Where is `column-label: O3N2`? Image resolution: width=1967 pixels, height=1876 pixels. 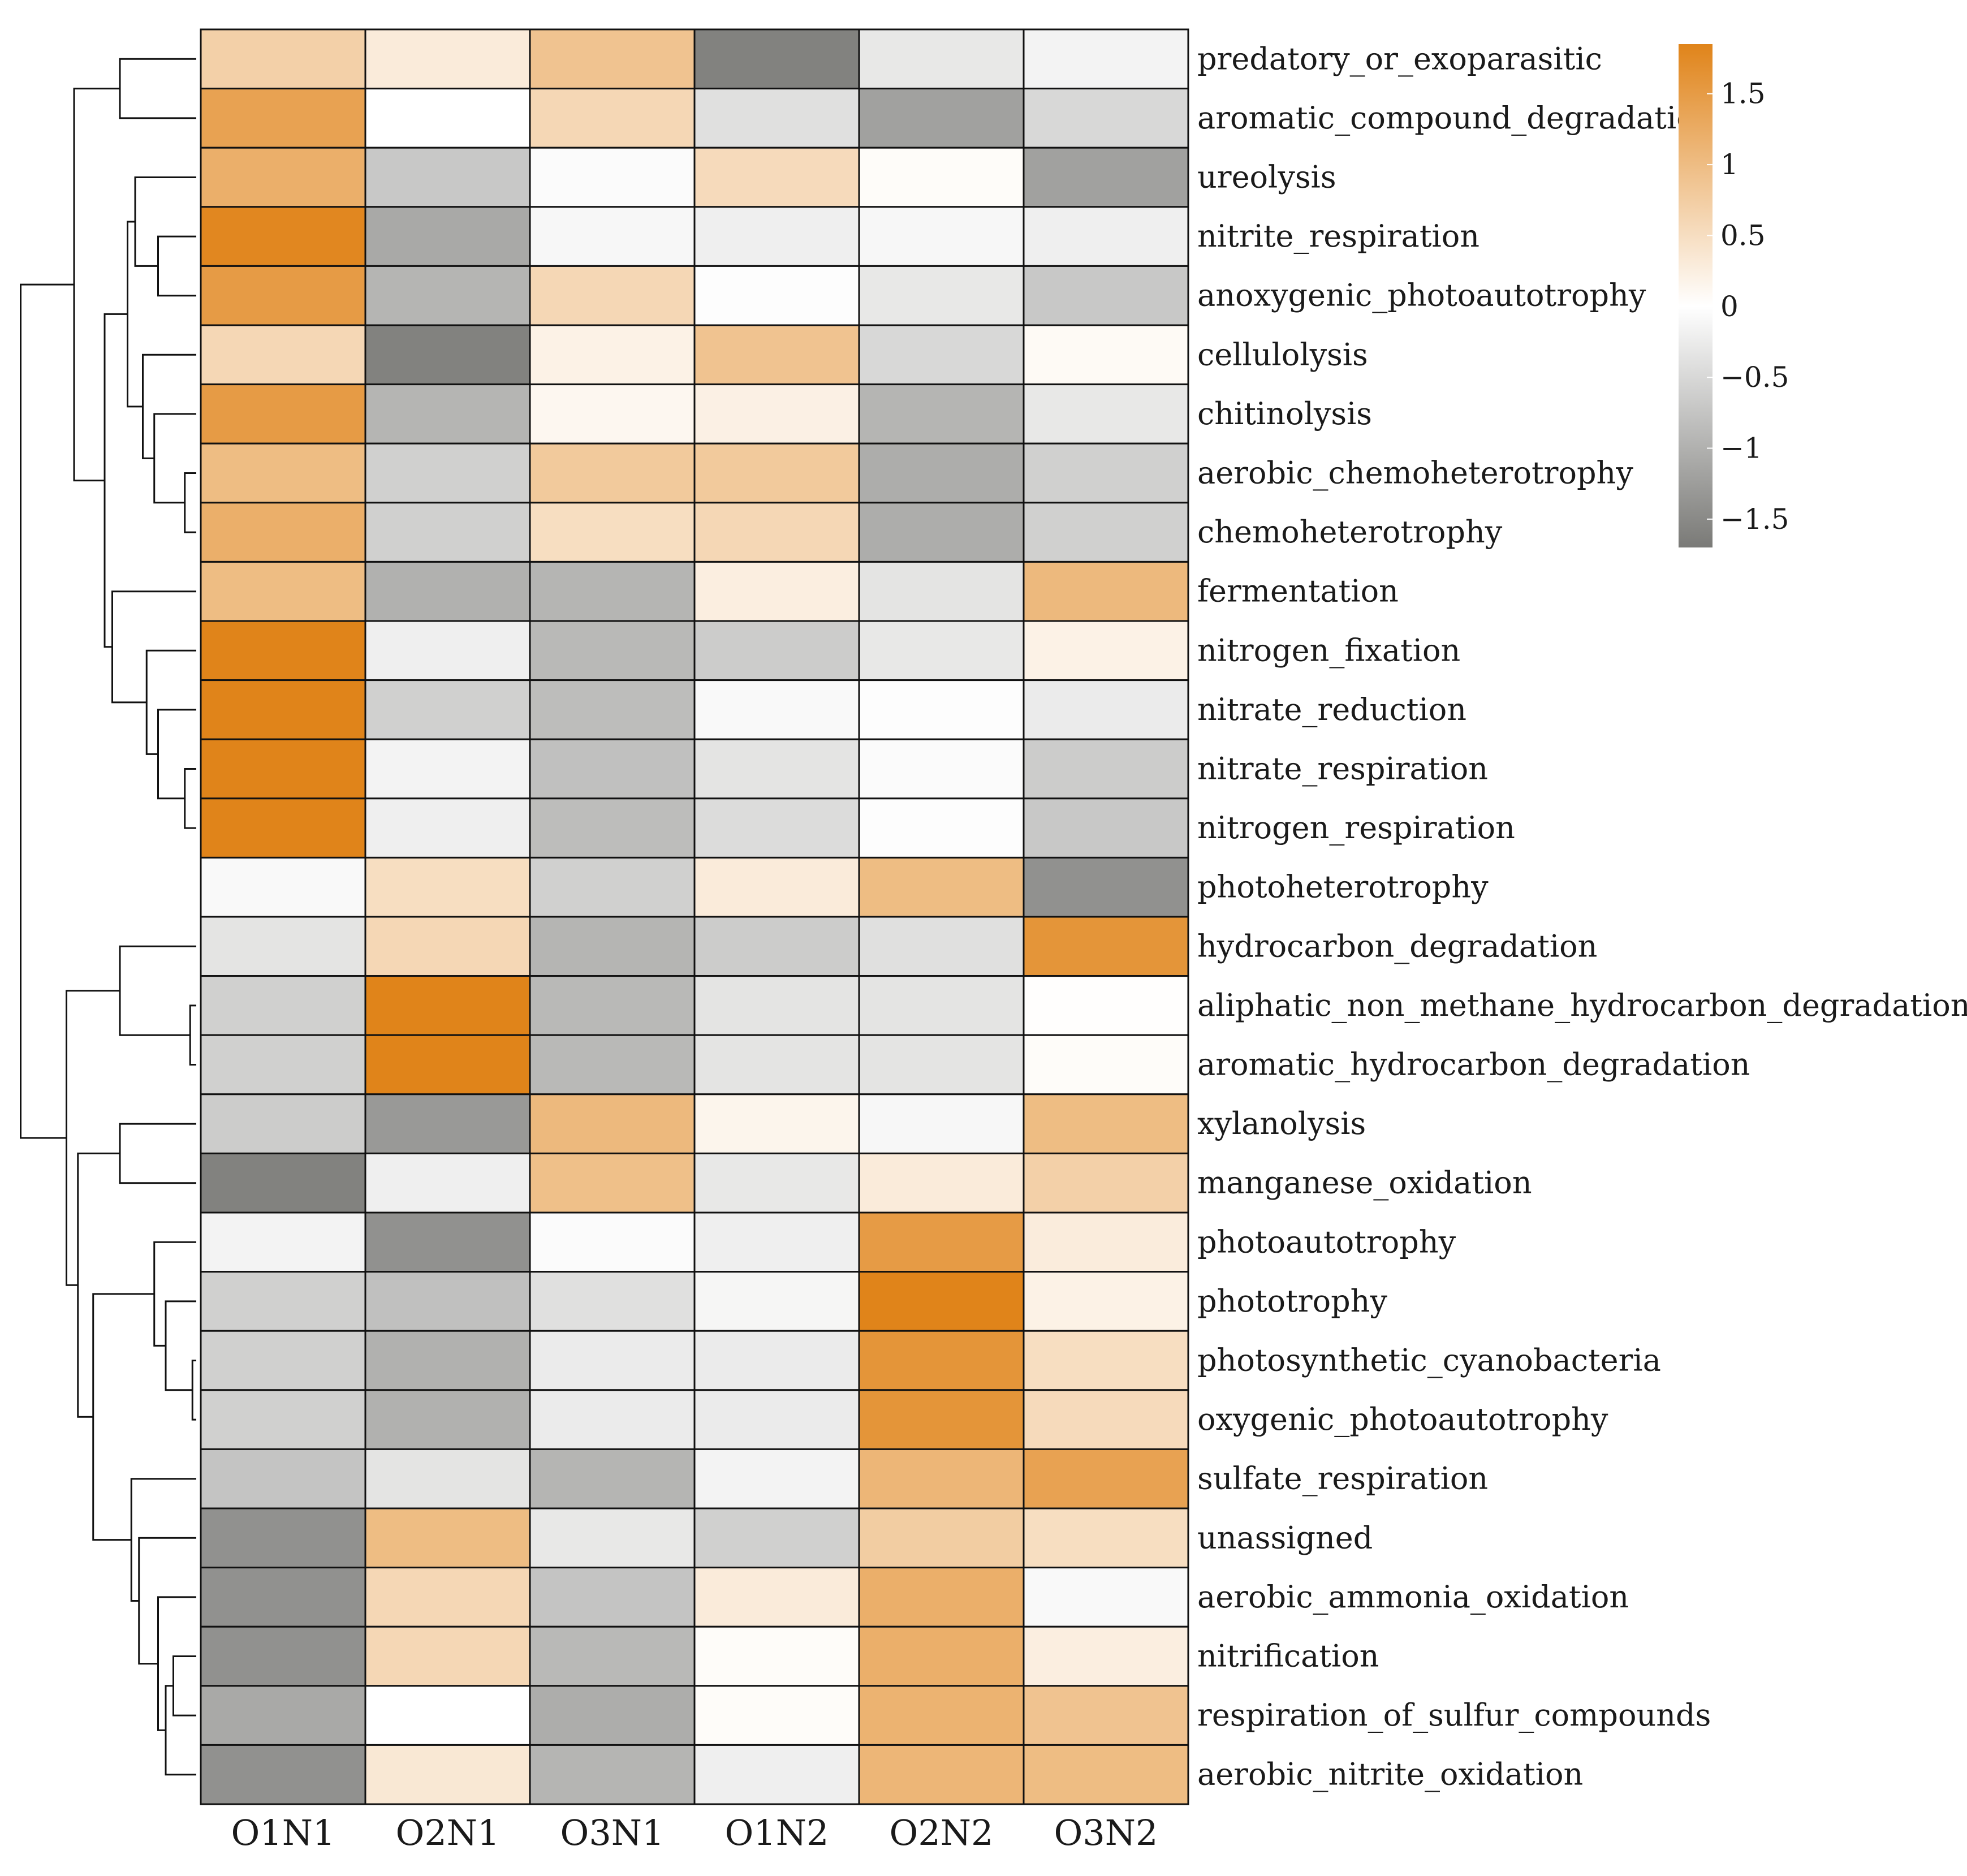 column-label: O3N2 is located at coordinates (1106, 1832).